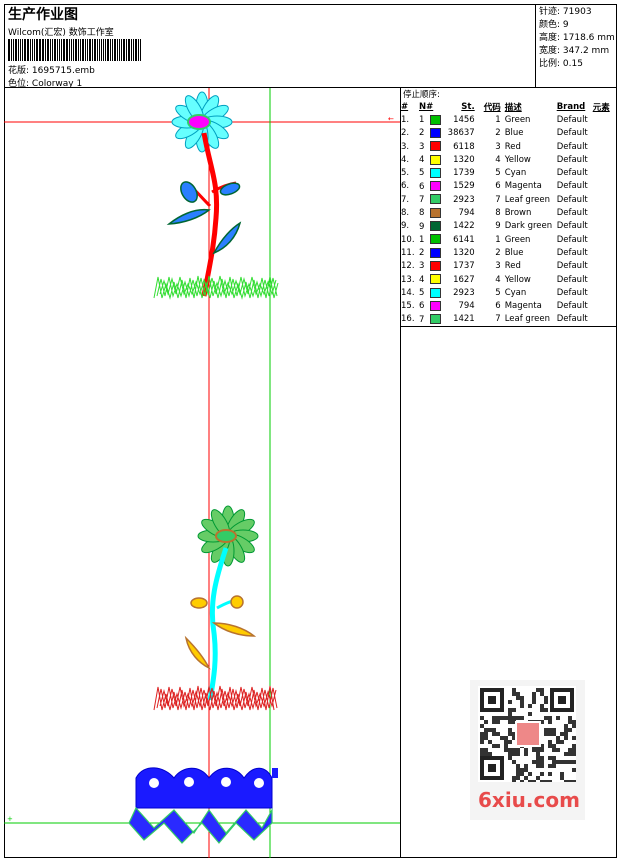 This screenshot has height=862, width=620. Describe the element at coordinates (464, 119) in the screenshot. I see `row-stitches: 1456` at that location.